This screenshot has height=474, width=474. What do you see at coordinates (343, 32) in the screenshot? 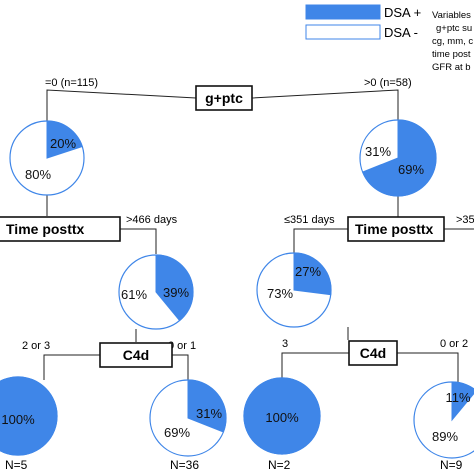
I see `legend-swatch-dsa-negative` at bounding box center [343, 32].